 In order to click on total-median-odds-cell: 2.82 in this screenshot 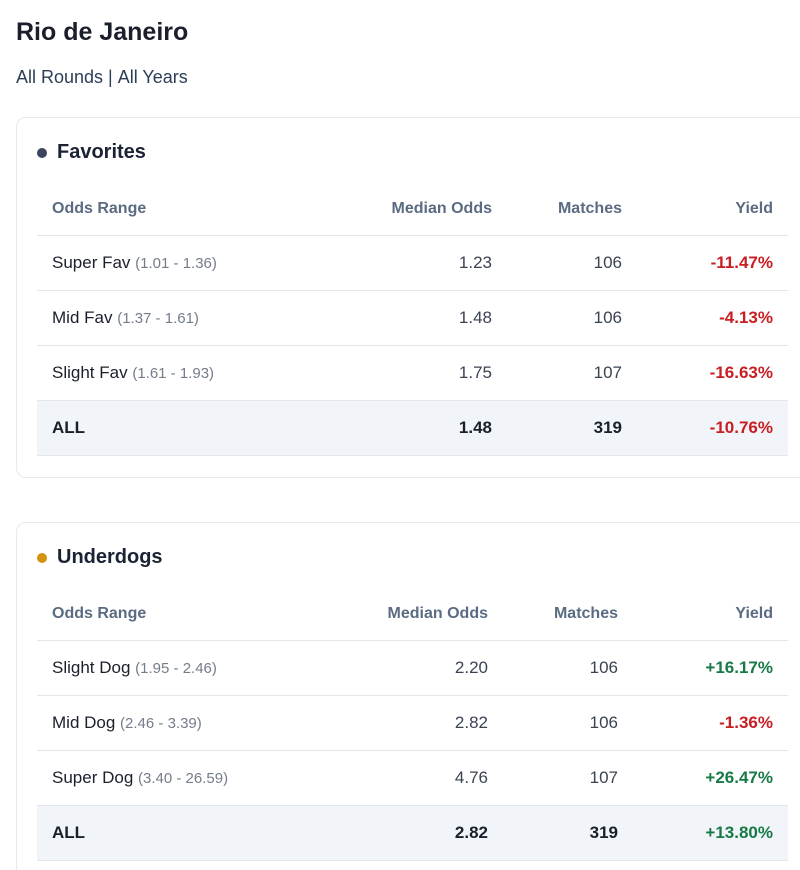, I will do `click(420, 833)`.